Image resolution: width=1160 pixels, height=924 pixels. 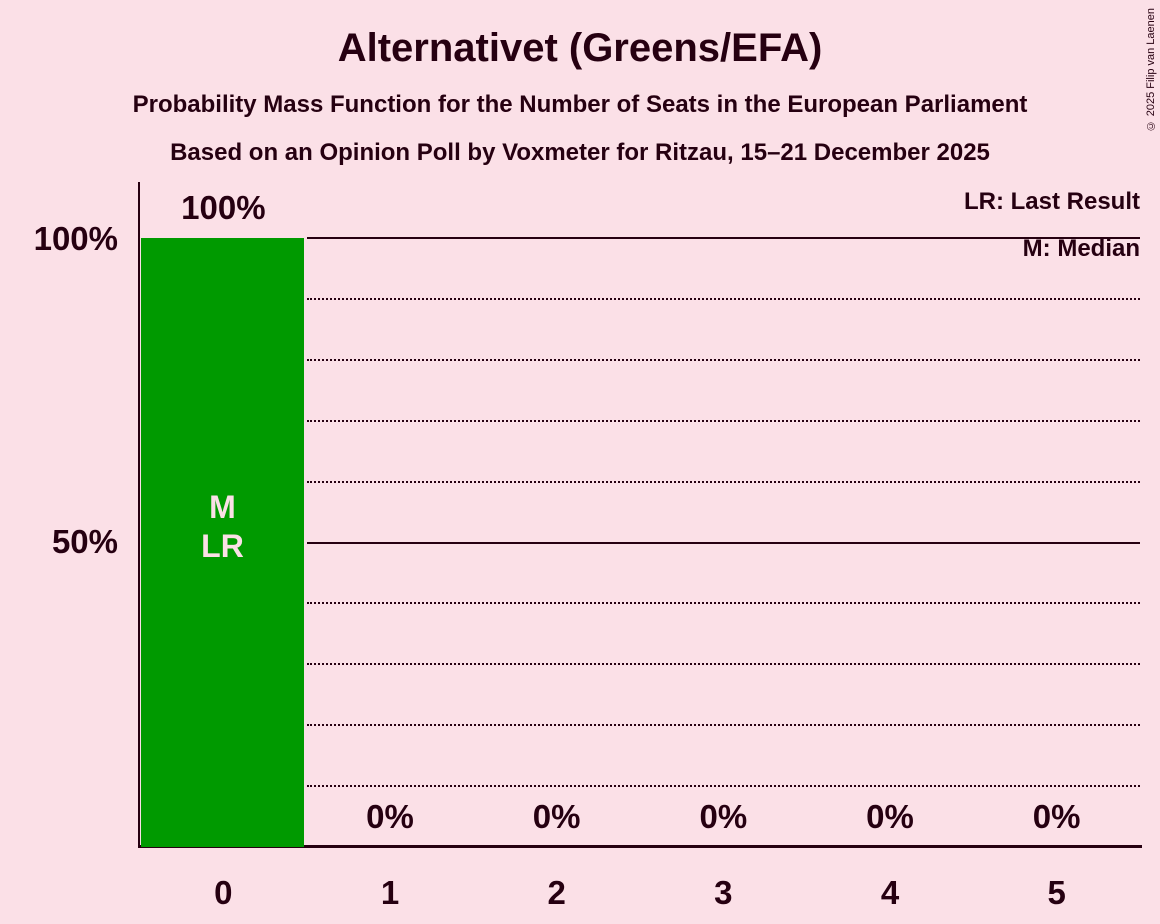 I want to click on legend-median: M: Median, so click(x=1081, y=248).